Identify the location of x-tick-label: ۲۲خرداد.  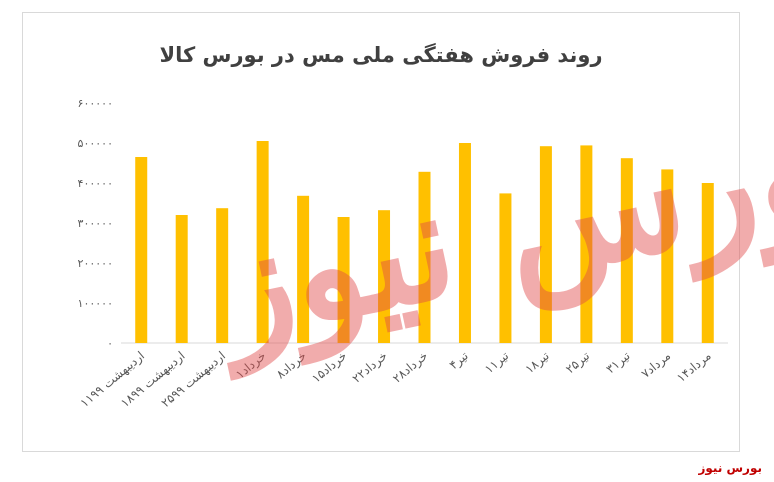
(370, 368).